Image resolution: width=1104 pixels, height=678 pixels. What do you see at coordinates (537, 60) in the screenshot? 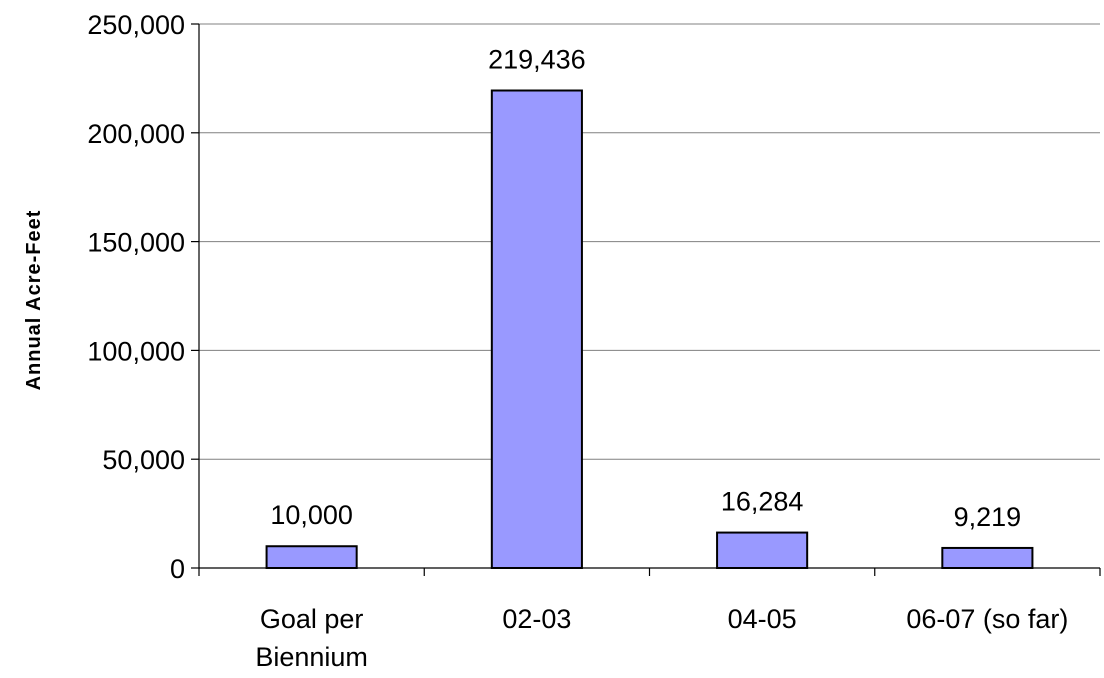
I see `data-label: 219,436` at bounding box center [537, 60].